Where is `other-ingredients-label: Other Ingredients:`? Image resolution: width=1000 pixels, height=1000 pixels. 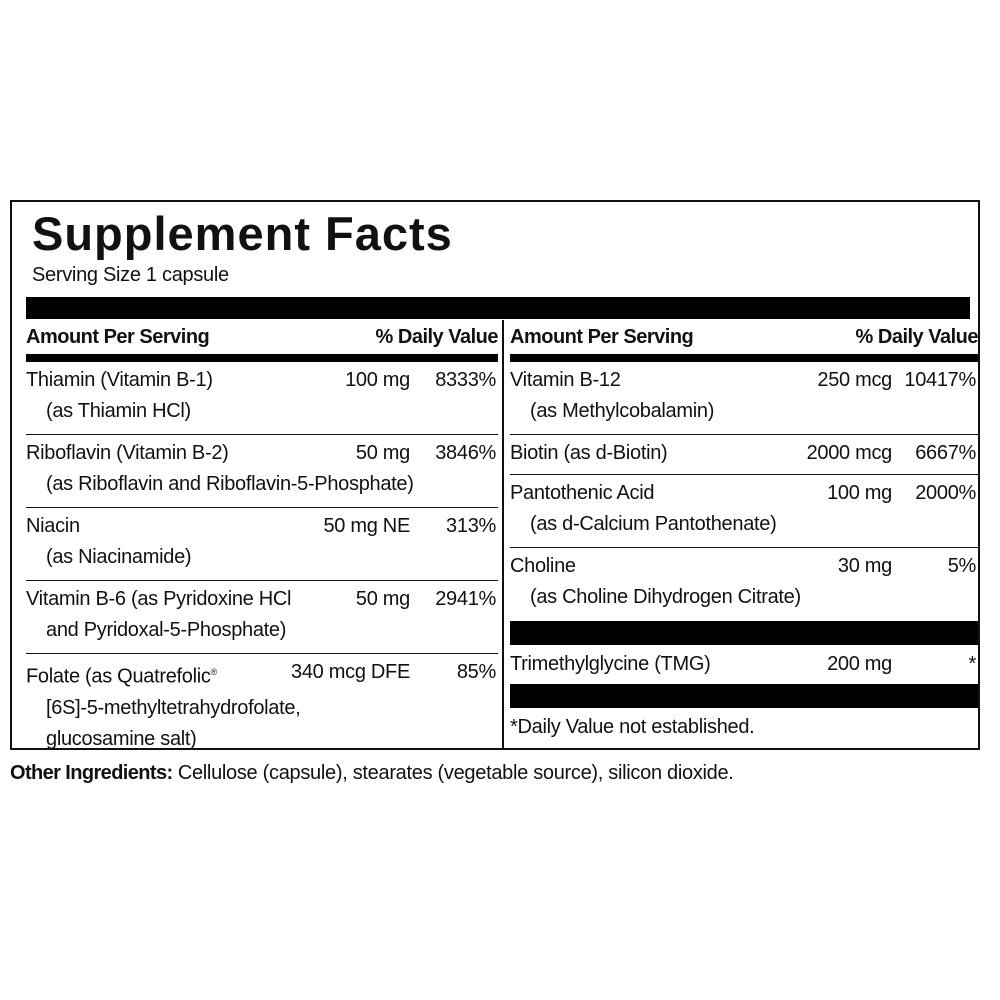
other-ingredients-label: Other Ingredients: is located at coordinates (91, 773).